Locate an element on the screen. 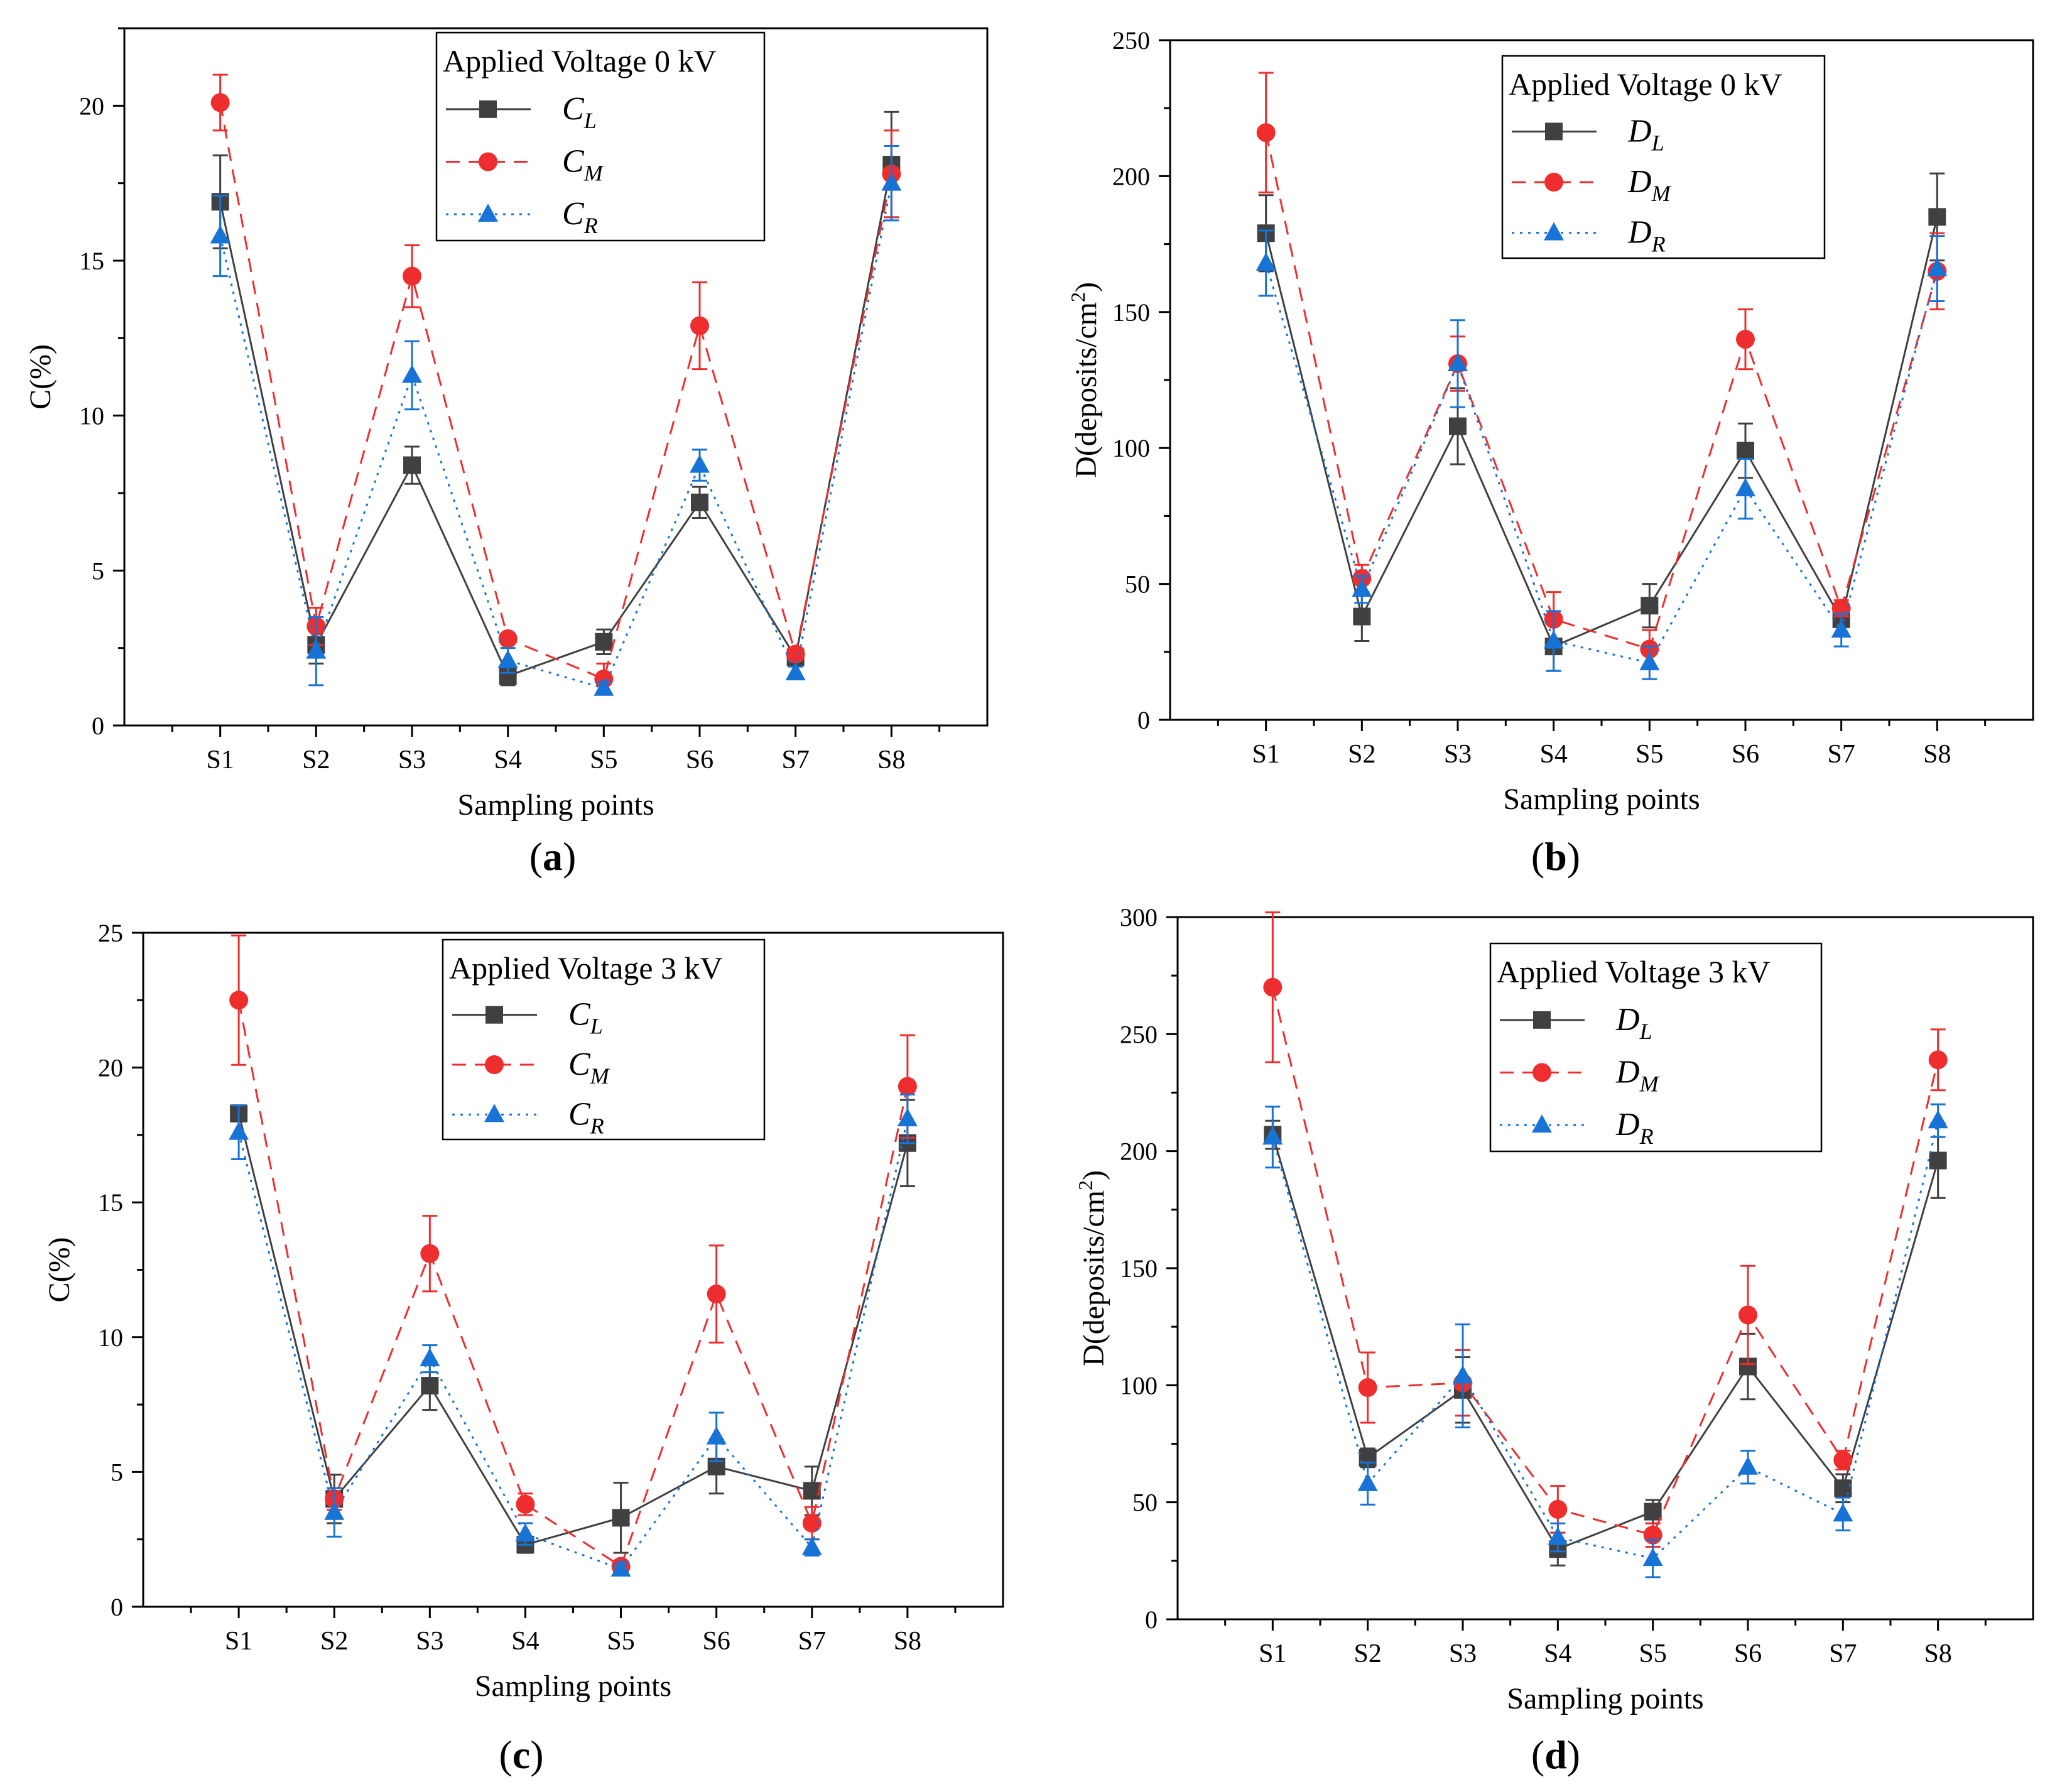  x-tick-label: S8 is located at coordinates (1937, 754).